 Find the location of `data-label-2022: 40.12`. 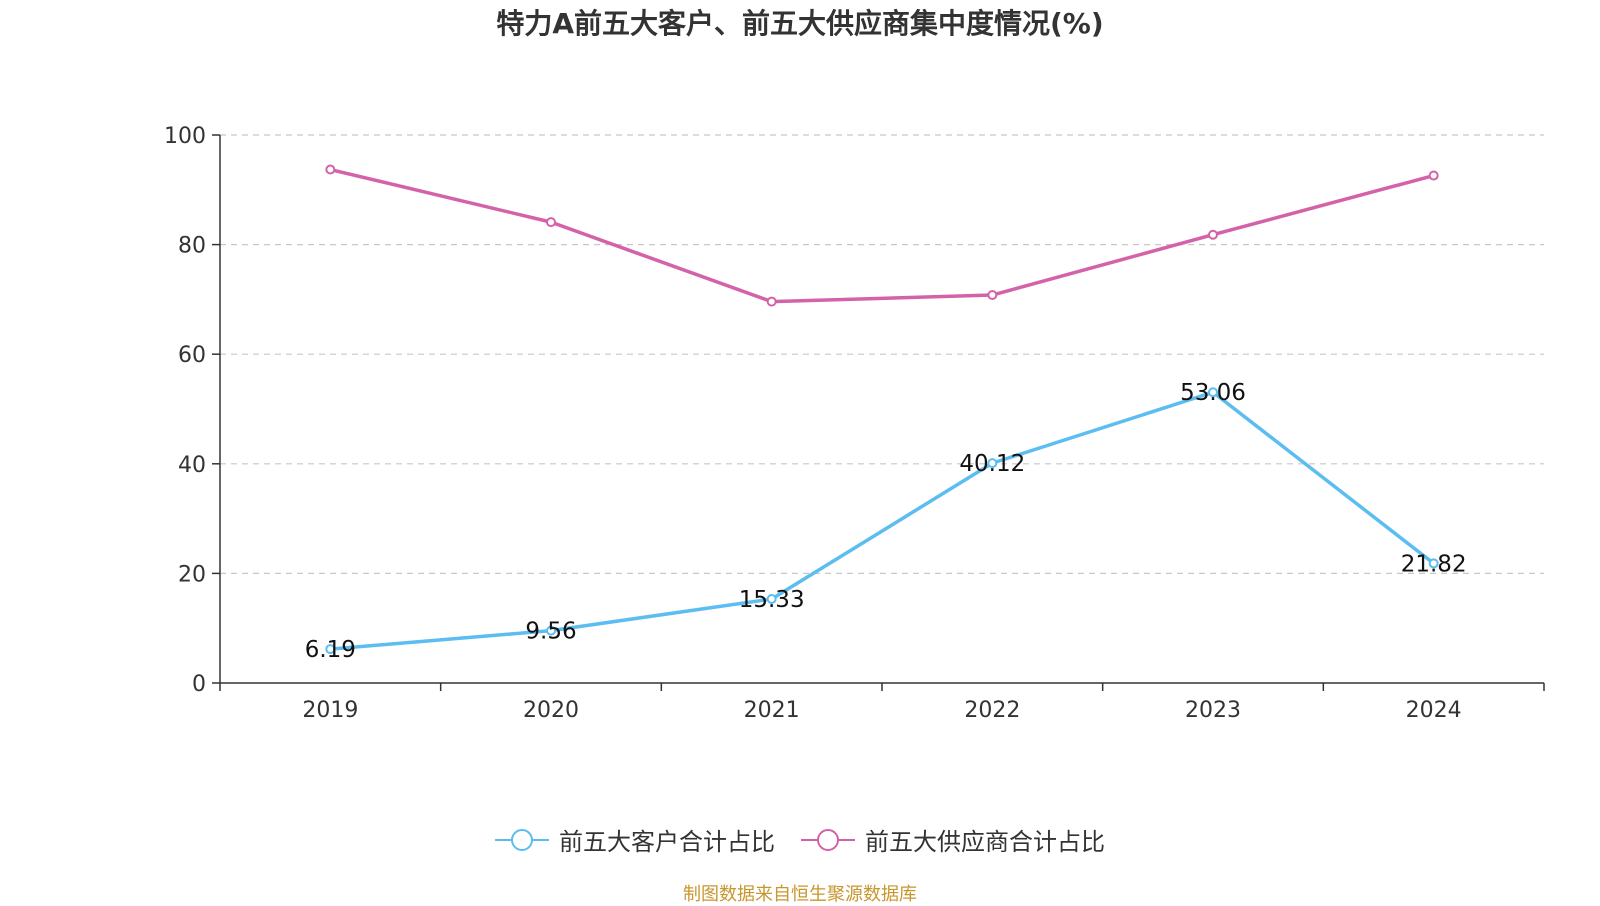

data-label-2022: 40.12 is located at coordinates (992, 464).